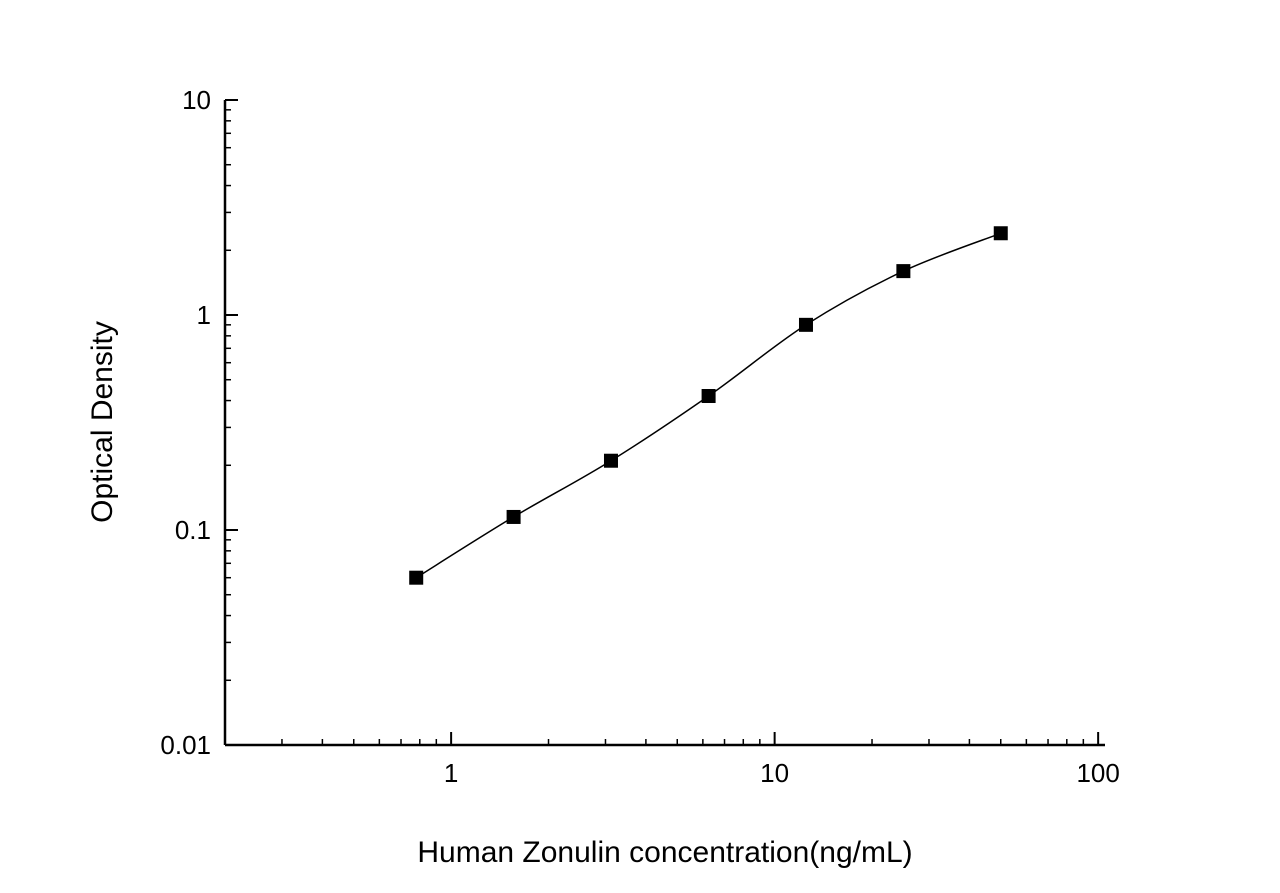 Image resolution: width=1280 pixels, height=893 pixels. Describe the element at coordinates (185, 745) in the screenshot. I see `y-tick-label: 0.01` at that location.